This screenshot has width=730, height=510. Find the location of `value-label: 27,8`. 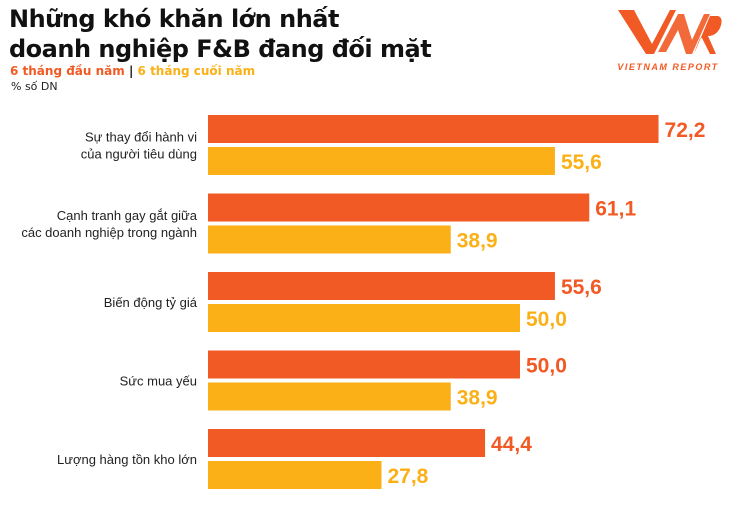

value-label: 27,8 is located at coordinates (407, 476).